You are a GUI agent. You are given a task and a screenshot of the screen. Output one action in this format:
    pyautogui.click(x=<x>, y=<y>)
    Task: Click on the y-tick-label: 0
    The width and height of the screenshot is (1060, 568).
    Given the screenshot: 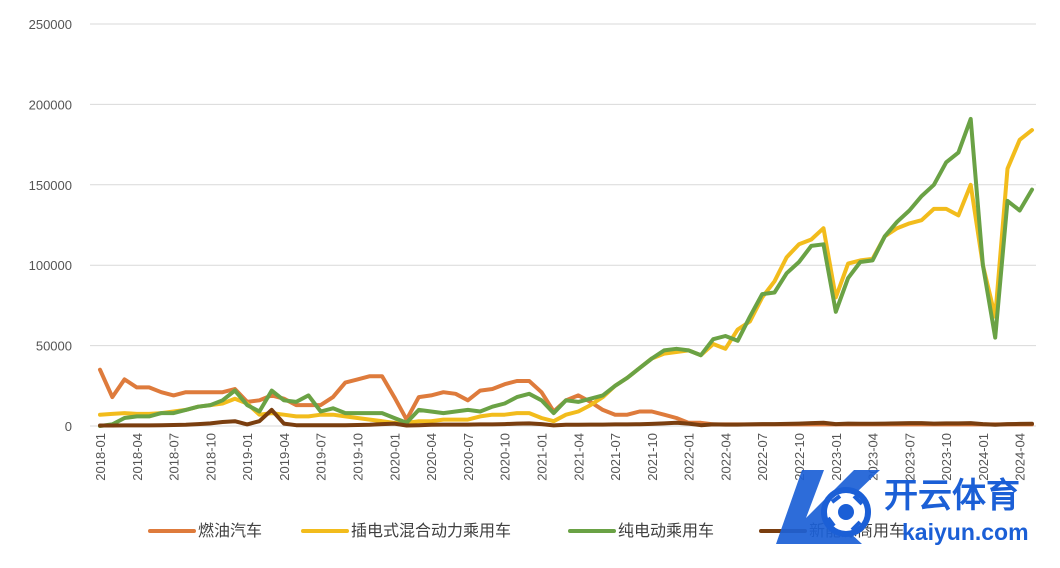 What is the action you would take?
    pyautogui.click(x=68, y=426)
    